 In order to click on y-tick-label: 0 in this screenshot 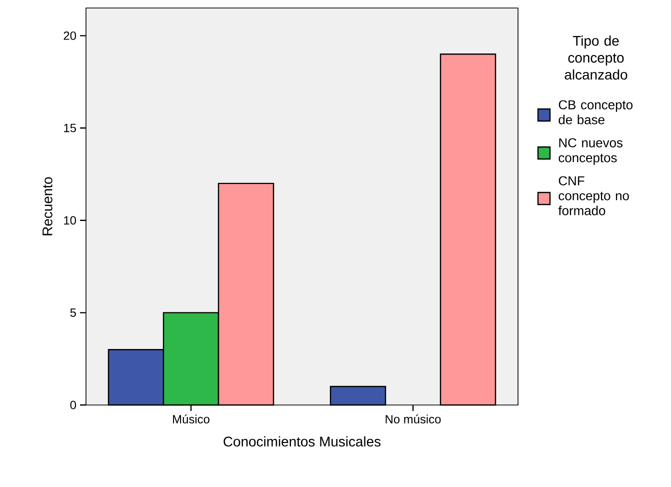, I will do `click(73, 405)`.